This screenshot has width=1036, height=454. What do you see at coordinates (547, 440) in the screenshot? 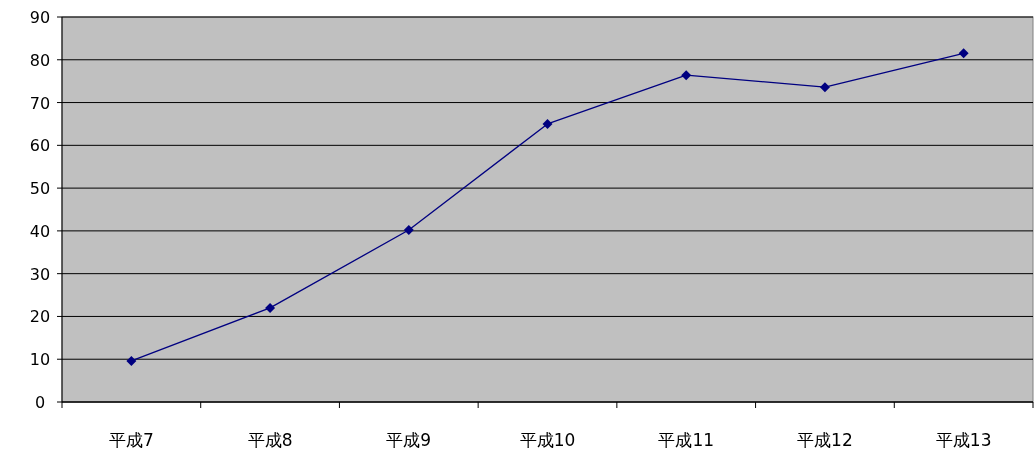
I see `x-tick-label: 平成10` at bounding box center [547, 440].